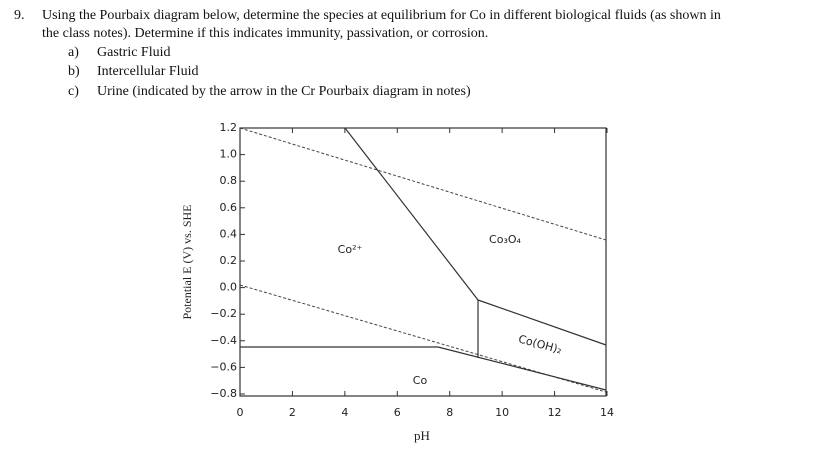  Describe the element at coordinates (148, 71) in the screenshot. I see `item-text: Intercellular Fluid` at that location.